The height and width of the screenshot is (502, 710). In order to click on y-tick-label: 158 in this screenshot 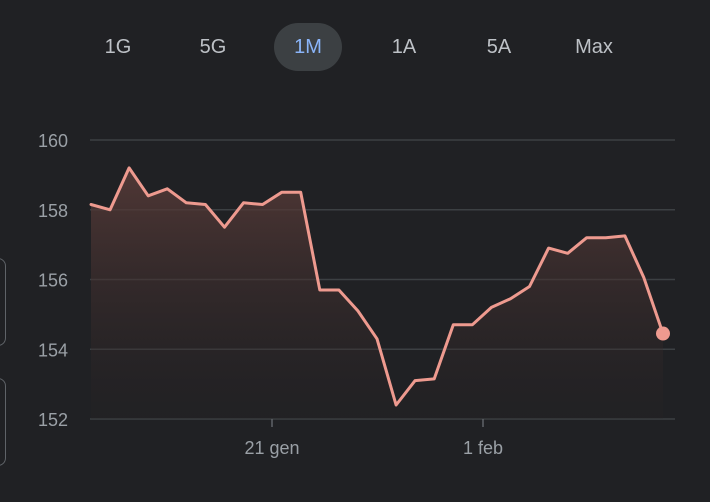, I will do `click(53, 211)`.